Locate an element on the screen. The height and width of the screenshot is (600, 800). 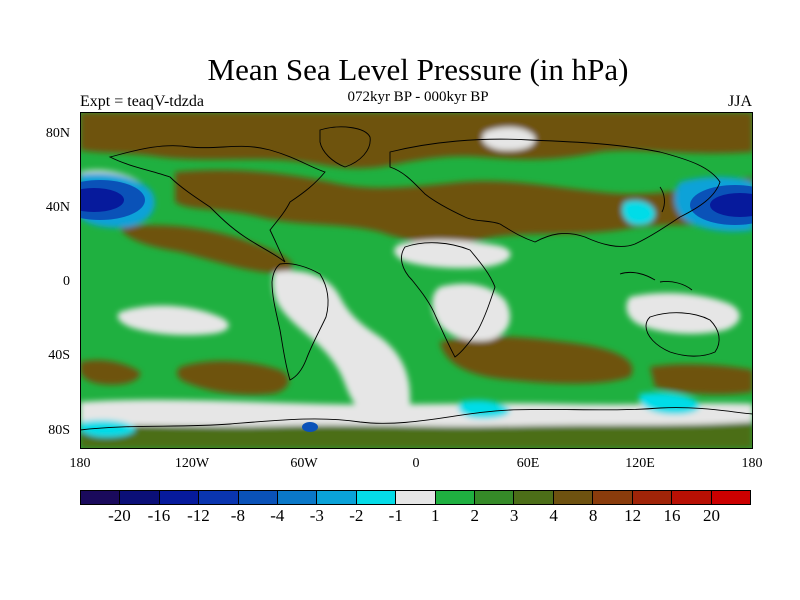
colorbar-label: -3 is located at coordinates (316, 515).